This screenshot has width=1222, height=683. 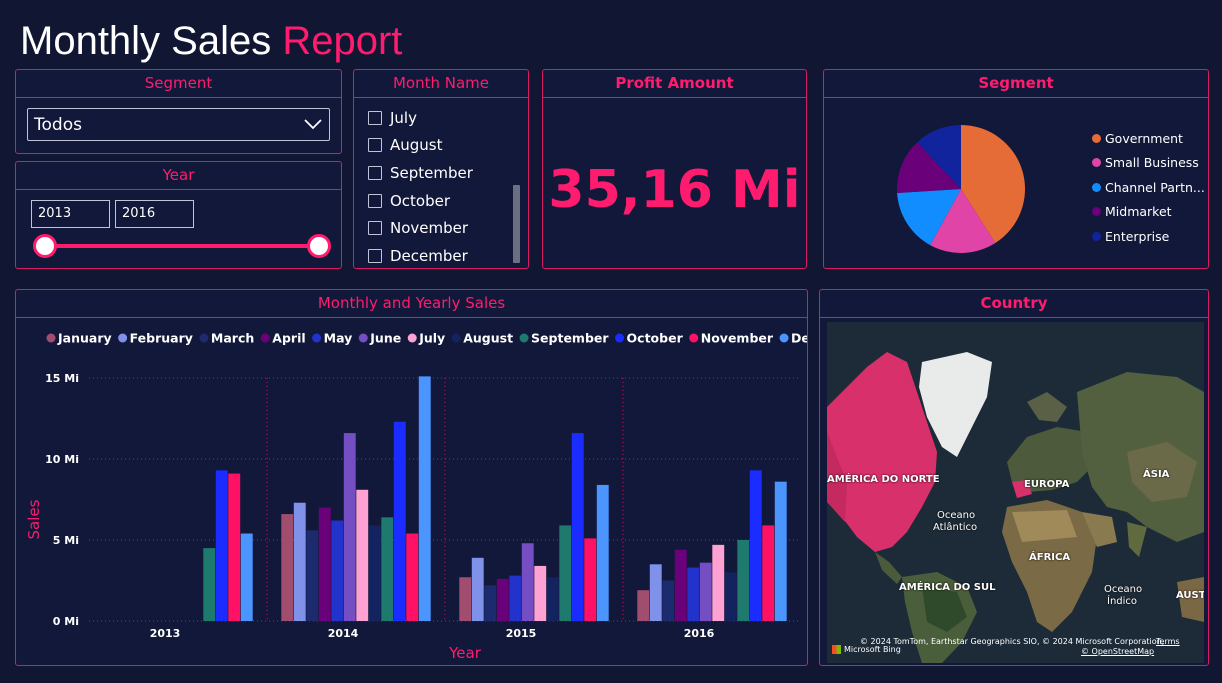 What do you see at coordinates (1148, 163) in the screenshot?
I see `legend-item-small-business: Small Business` at bounding box center [1148, 163].